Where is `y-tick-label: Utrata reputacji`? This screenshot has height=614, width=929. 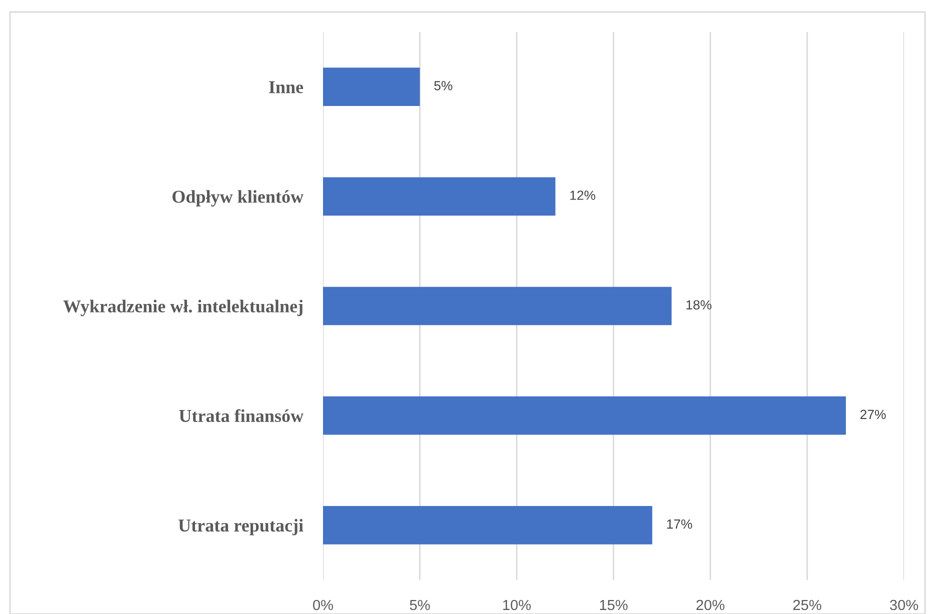
y-tick-label: Utrata reputacji is located at coordinates (241, 527).